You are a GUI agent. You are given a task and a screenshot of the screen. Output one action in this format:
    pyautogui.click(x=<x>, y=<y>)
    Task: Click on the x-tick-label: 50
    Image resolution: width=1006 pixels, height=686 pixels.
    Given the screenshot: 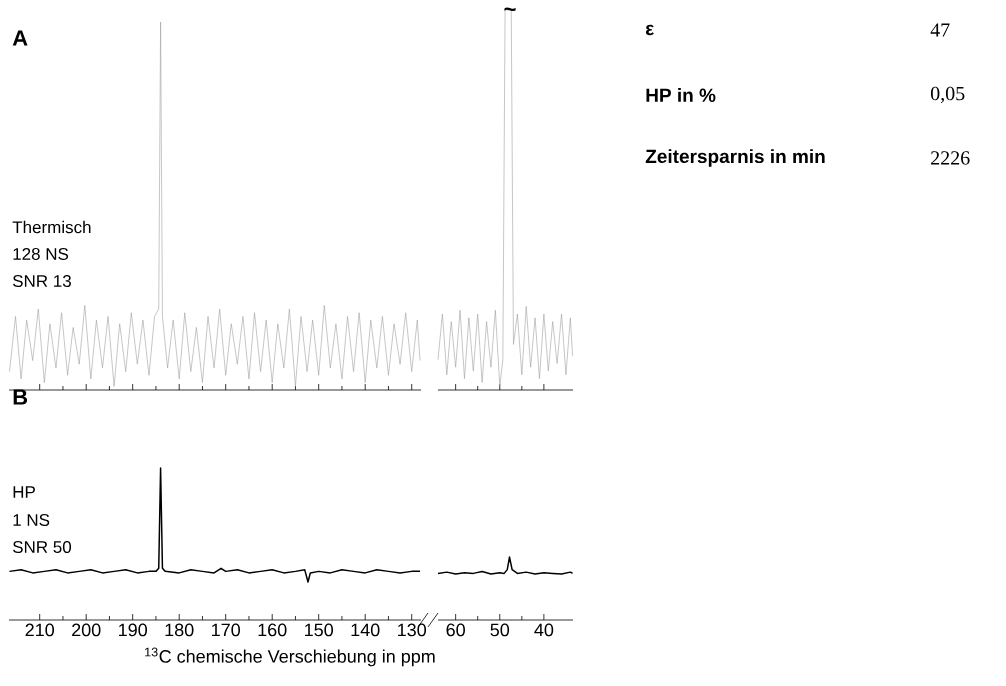 What is the action you would take?
    pyautogui.click(x=500, y=630)
    